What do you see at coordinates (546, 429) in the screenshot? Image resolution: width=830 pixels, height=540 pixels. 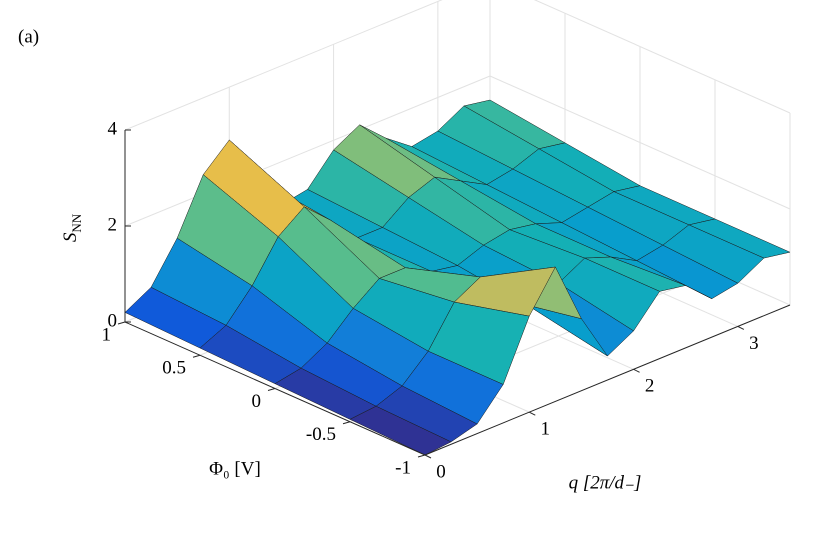 I see `x-tick-label: 1` at bounding box center [546, 429].